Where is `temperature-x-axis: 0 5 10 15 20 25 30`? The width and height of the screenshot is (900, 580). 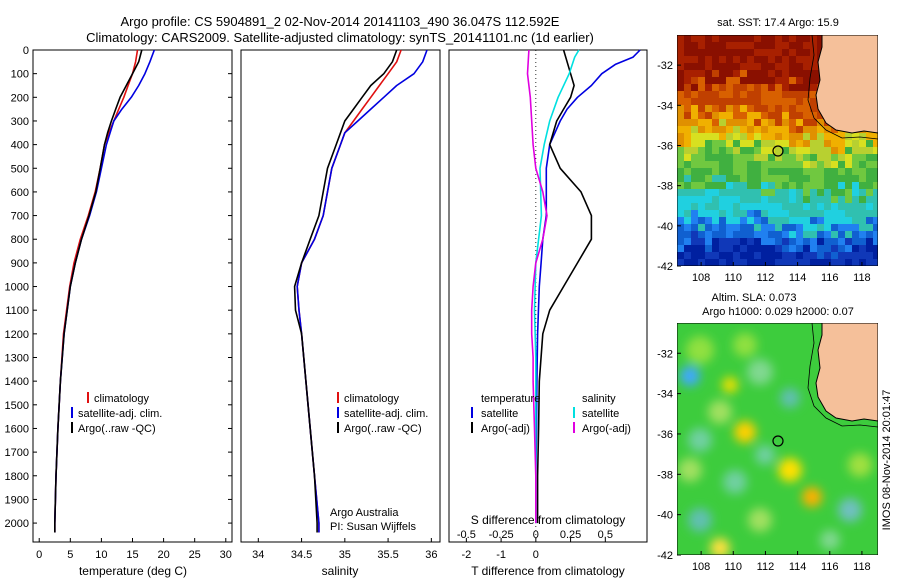
temperature-x-axis: 0 5 10 15 20 25 30 is located at coordinates (134, 549).